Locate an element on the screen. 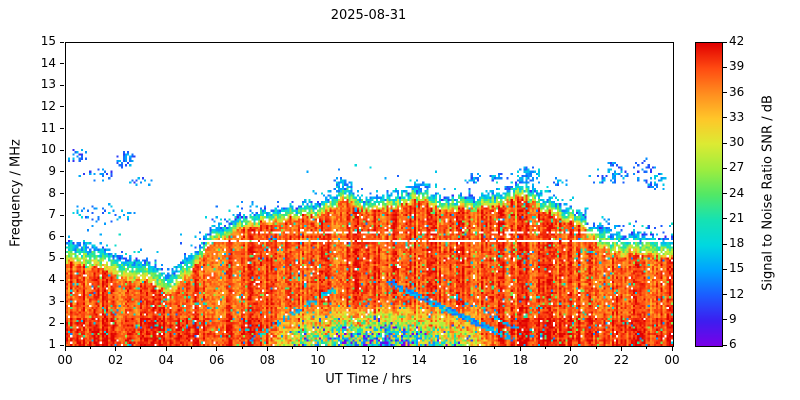 The height and width of the screenshot is (400, 800). colorbar-label: Signal to Noise Ratio SNR / dB is located at coordinates (768, 193).